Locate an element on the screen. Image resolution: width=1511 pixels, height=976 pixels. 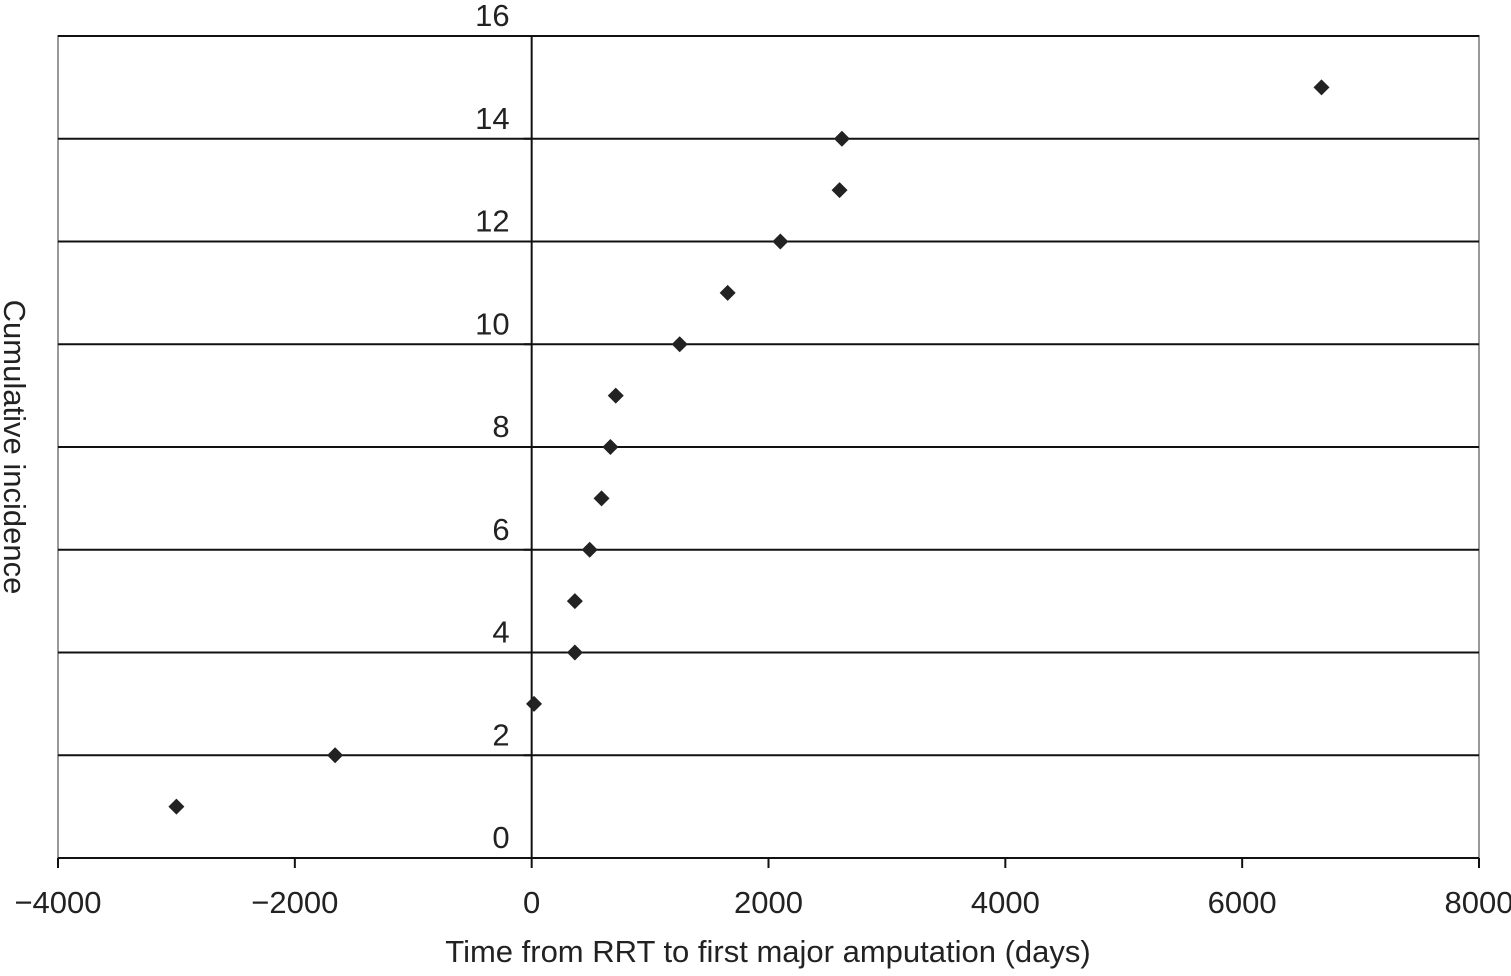
y-tick-label: 10 is located at coordinates (492, 323).